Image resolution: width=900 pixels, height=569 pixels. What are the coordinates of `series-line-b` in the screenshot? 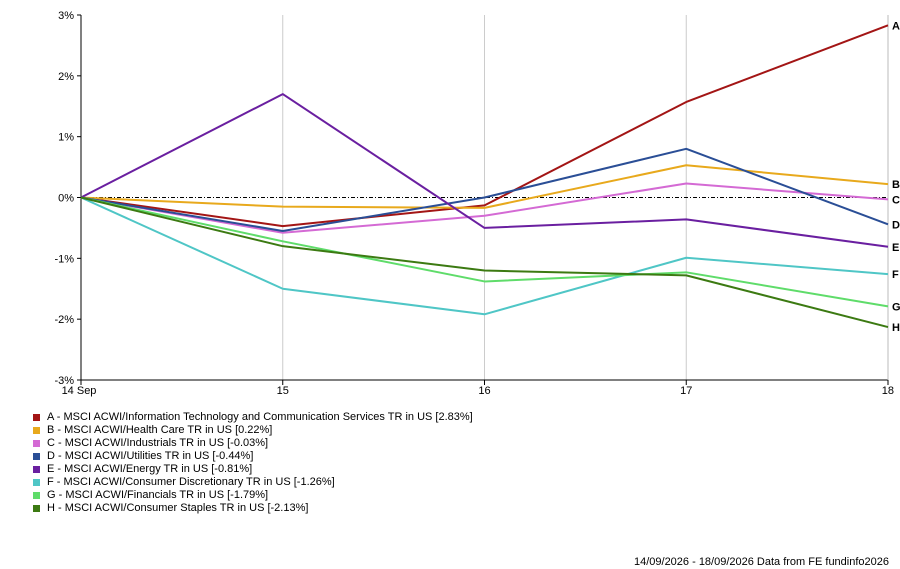 It's located at (484, 186).